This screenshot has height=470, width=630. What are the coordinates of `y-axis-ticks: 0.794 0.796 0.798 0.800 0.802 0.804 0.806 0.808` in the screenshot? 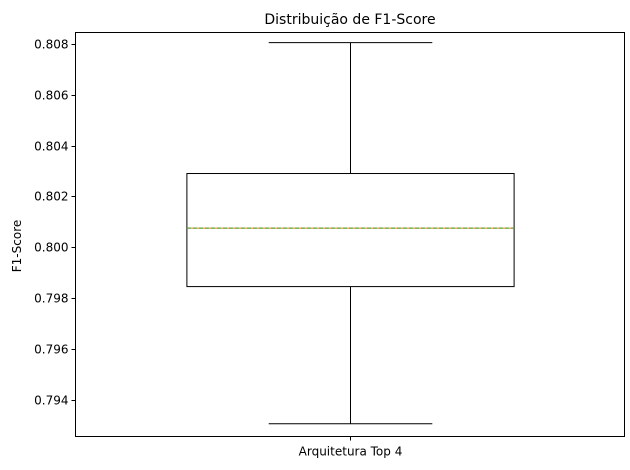 It's located at (55, 223).